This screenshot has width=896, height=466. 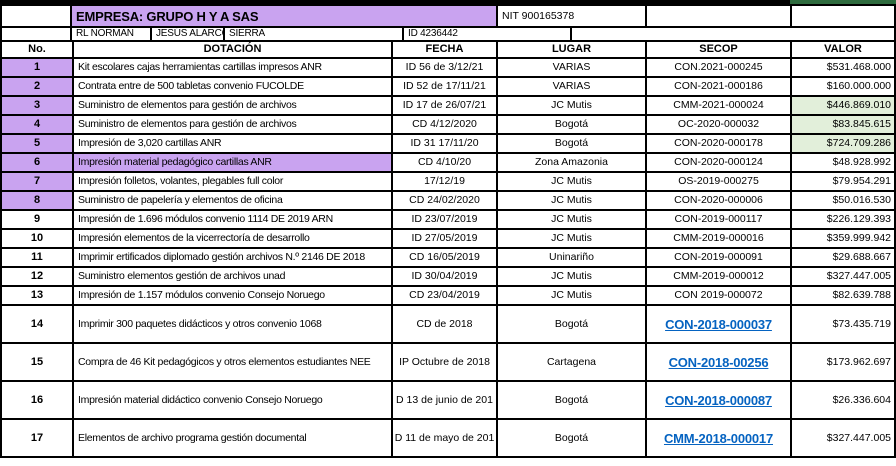 What do you see at coordinates (444, 49) in the screenshot?
I see `column-header-fecha: FECHA` at bounding box center [444, 49].